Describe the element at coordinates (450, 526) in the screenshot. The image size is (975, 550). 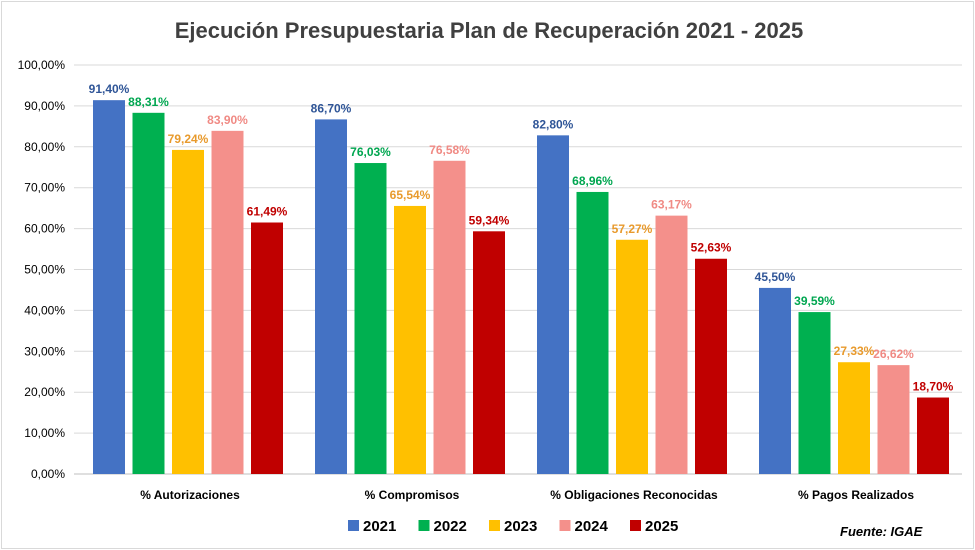
I see `legend-label: 2022` at that location.